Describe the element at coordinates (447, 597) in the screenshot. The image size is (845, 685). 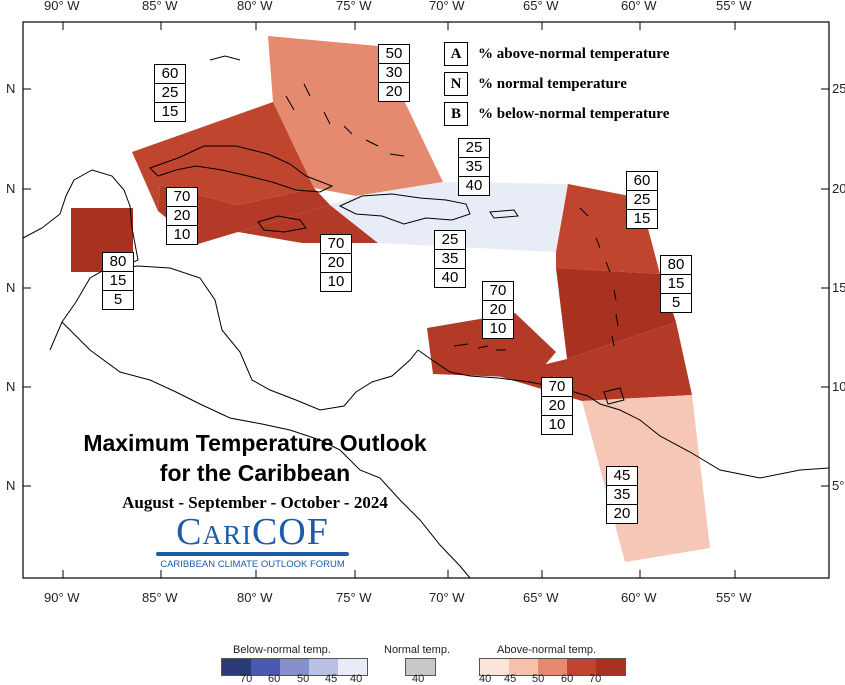
I see `lon-label-bottom-70: 70° W` at that location.